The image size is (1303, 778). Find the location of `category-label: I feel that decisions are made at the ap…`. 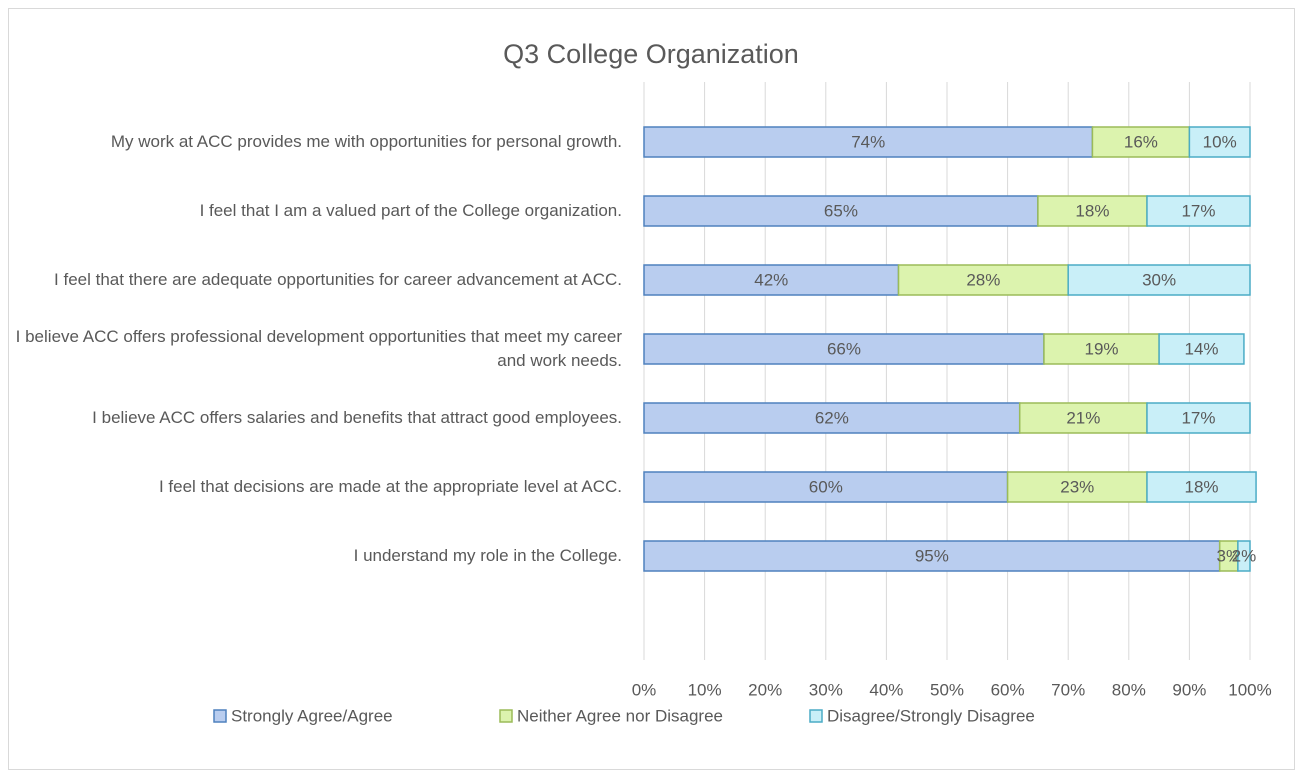

category-label: I feel that decisions are made at the ap… is located at coordinates (390, 486).